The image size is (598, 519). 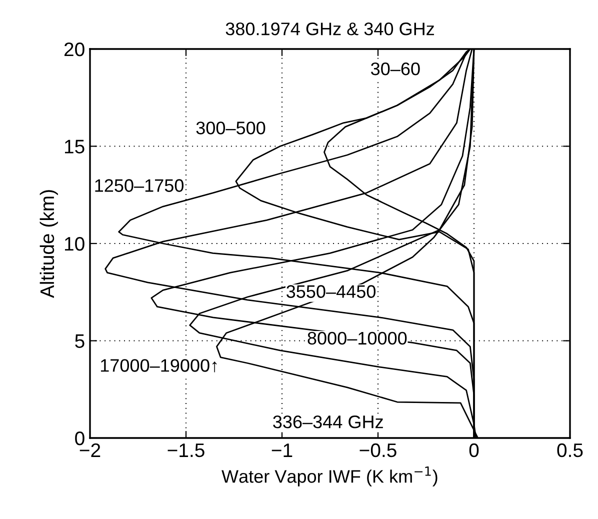 What do you see at coordinates (74, 243) in the screenshot?
I see `y-tick-label: 10` at bounding box center [74, 243].